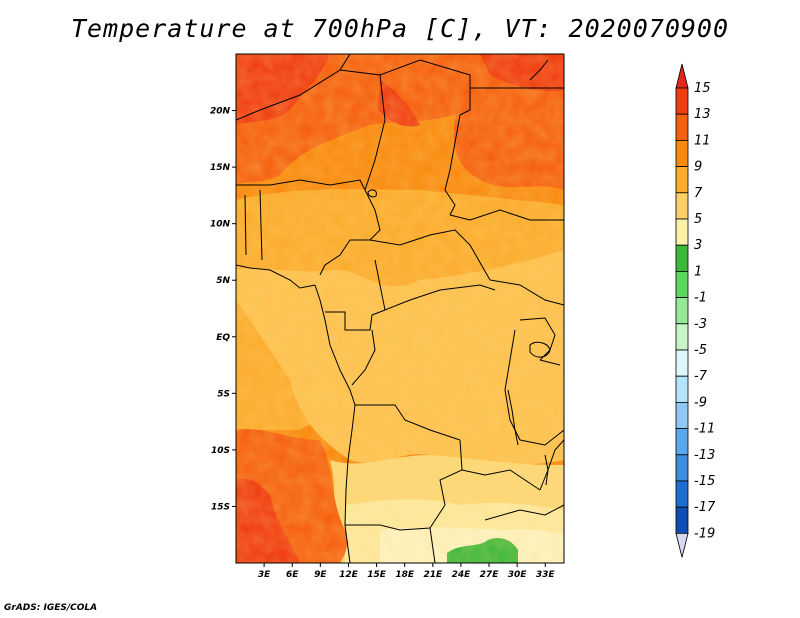  Describe the element at coordinates (433, 575) in the screenshot. I see `lon-tick-label: 21E` at that location.